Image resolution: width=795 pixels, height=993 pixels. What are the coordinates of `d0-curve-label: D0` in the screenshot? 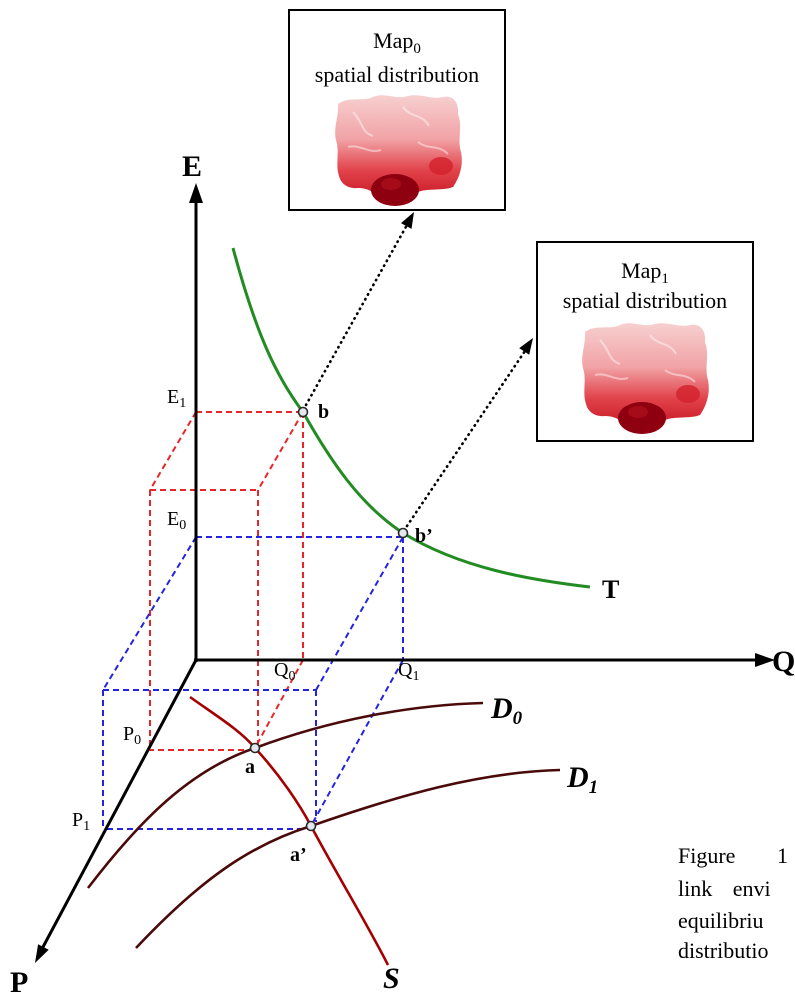 It's located at (506, 710).